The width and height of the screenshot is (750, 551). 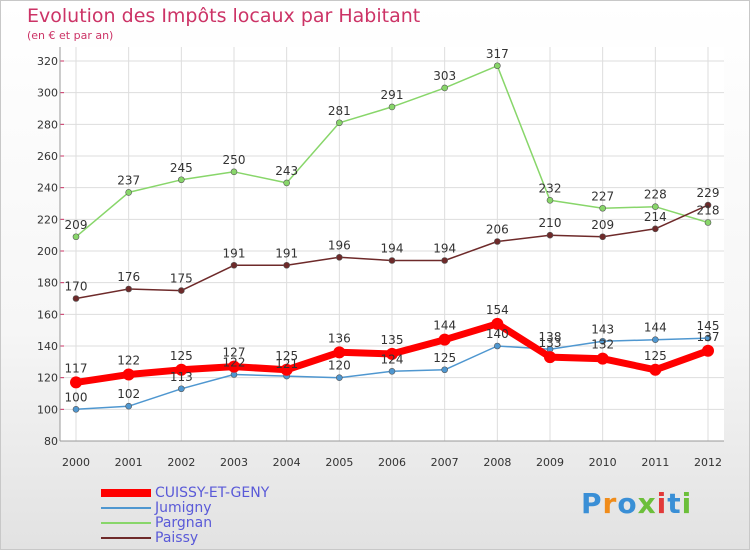 What do you see at coordinates (47, 156) in the screenshot?
I see `y-tick-label: 260` at bounding box center [47, 156].